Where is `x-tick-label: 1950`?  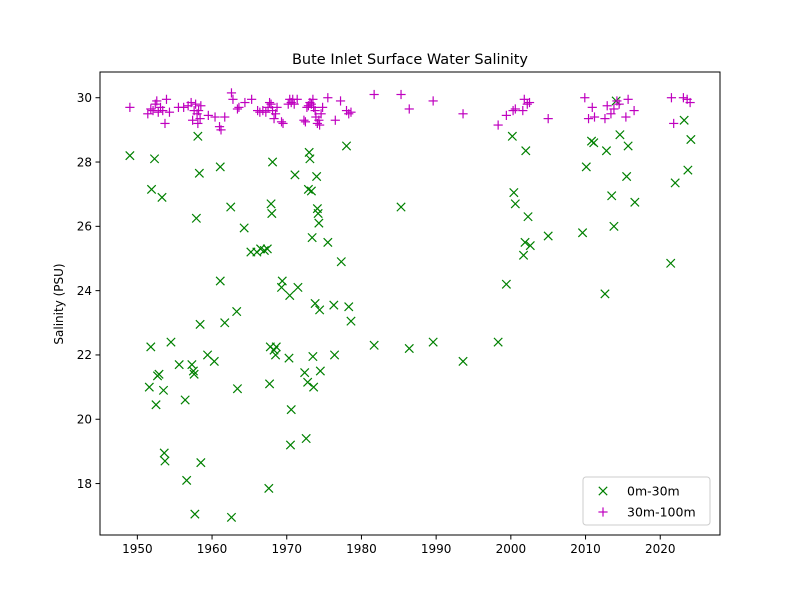
x-tick-label: 1950 is located at coordinates (137, 549).